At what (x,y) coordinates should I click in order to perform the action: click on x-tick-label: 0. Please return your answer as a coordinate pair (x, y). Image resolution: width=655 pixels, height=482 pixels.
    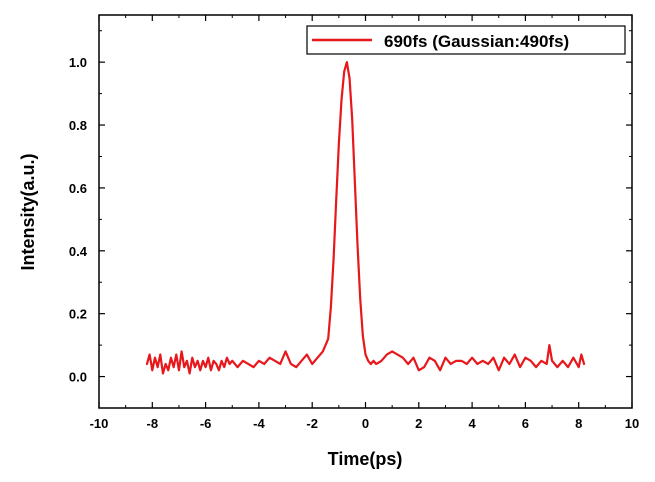
    Looking at the image, I should click on (365, 423).